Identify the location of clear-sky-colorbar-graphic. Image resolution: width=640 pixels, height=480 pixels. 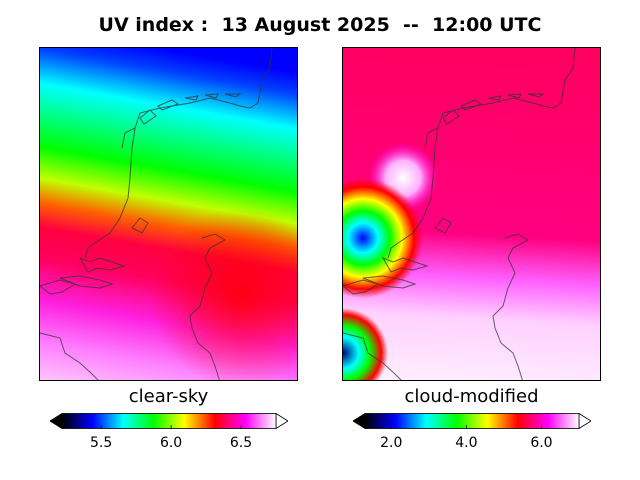
(169, 421).